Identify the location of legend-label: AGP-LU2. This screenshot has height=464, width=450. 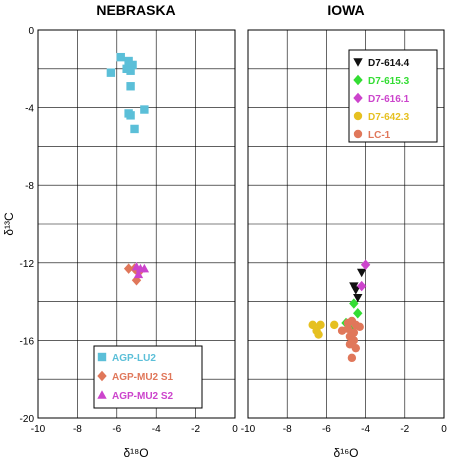
(134, 358).